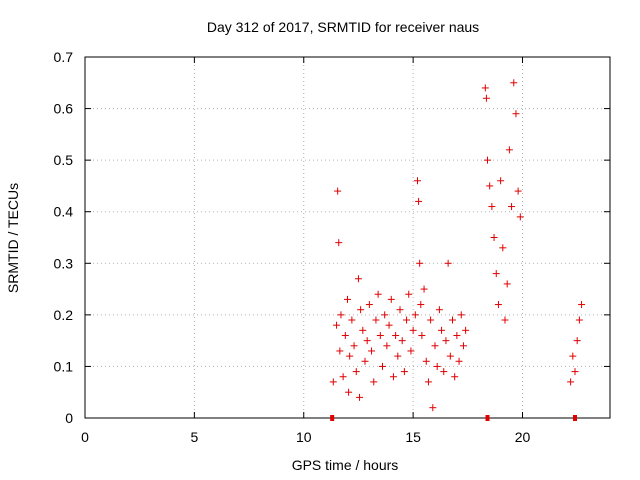  Describe the element at coordinates (64, 263) in the screenshot. I see `y-tick-label: 0.3` at that location.